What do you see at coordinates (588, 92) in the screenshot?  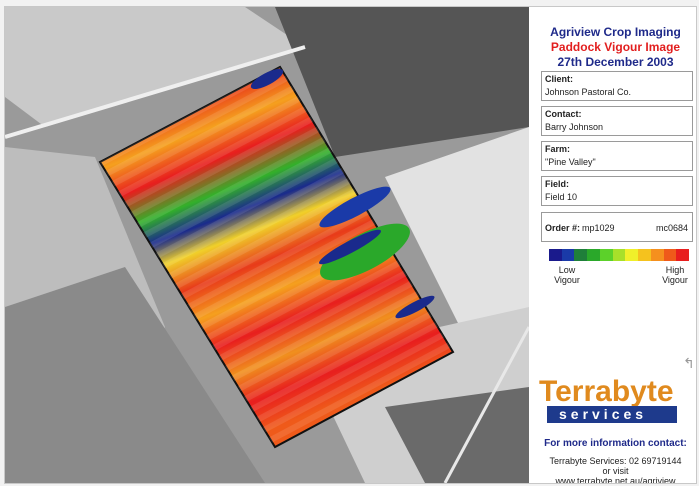 I see `client-value: Johnson Pastoral Co.` at bounding box center [588, 92].